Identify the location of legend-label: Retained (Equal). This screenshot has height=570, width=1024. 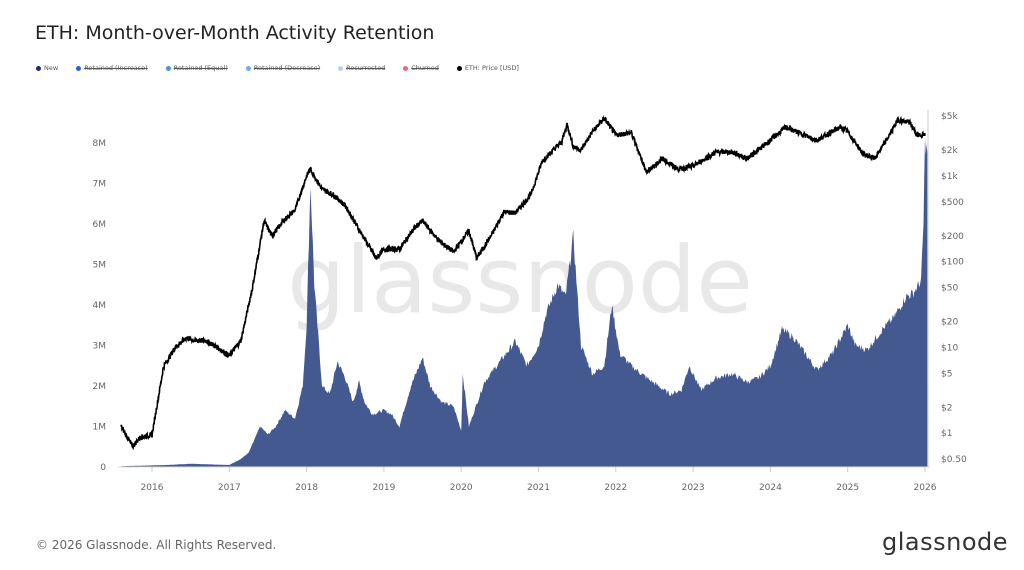
(200, 68).